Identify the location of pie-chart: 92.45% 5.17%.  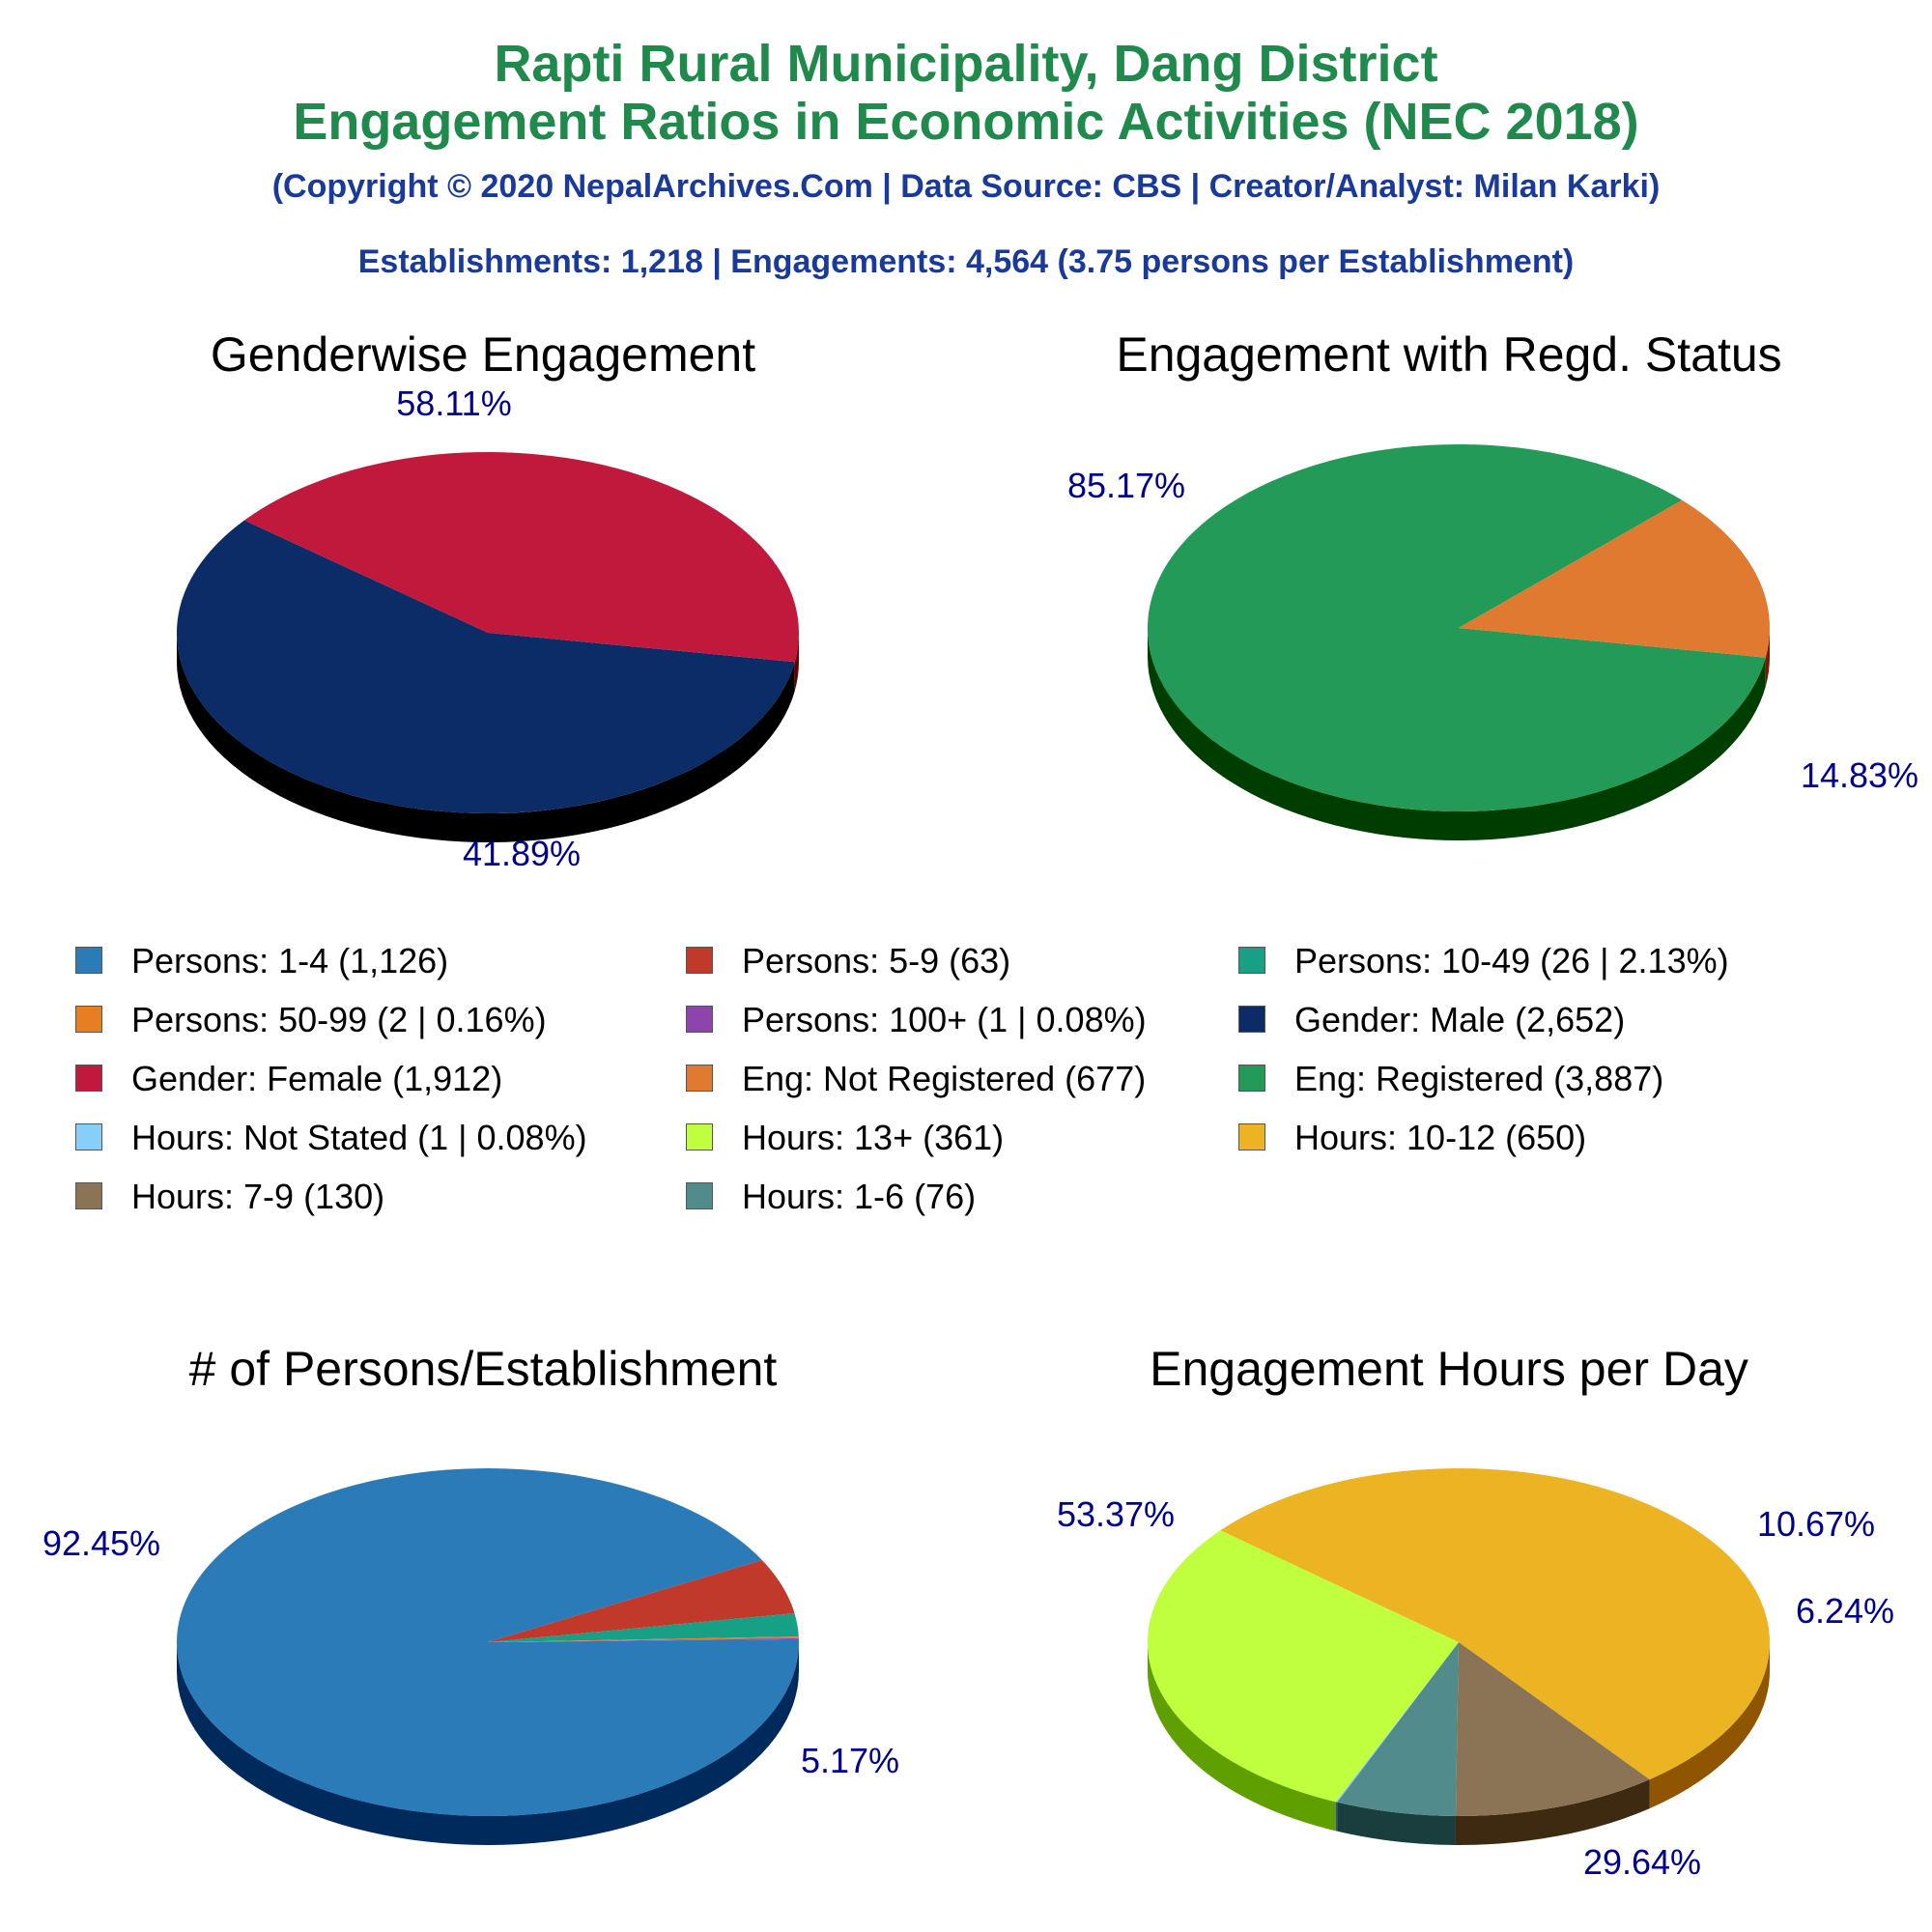
(471, 1656).